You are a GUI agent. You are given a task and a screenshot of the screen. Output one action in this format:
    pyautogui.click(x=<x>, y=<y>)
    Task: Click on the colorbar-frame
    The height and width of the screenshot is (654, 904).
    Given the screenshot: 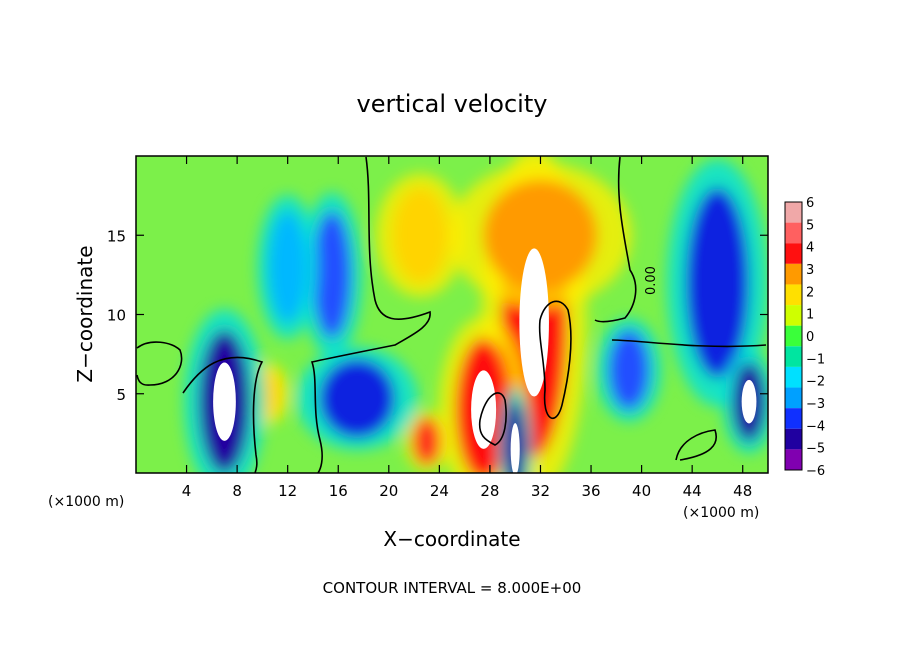 What is the action you would take?
    pyautogui.click(x=793, y=336)
    